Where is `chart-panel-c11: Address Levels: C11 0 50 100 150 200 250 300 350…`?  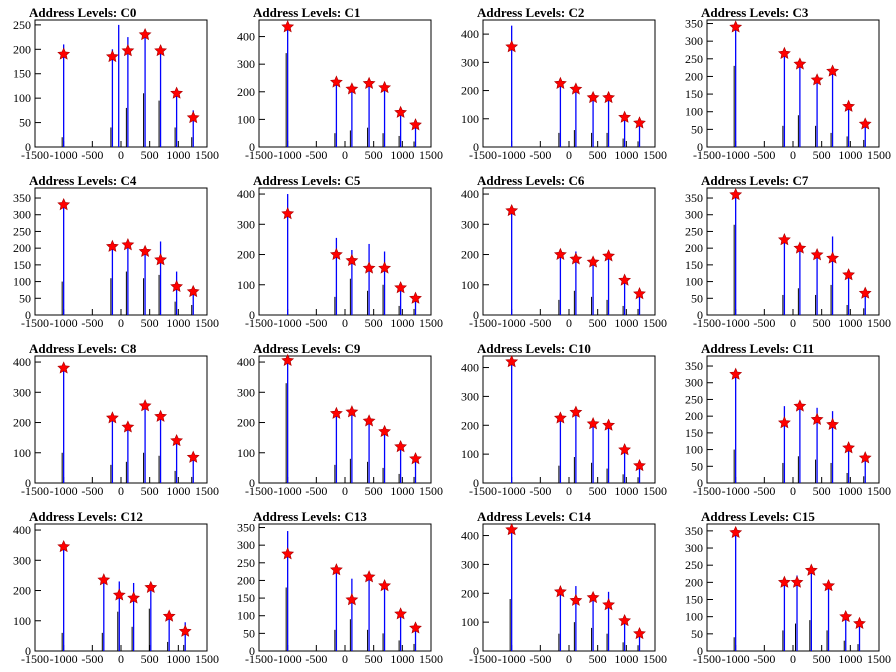 chart-panel-c11: Address Levels: C11 0 50 100 150 200 250 300 350… is located at coordinates (788, 419).